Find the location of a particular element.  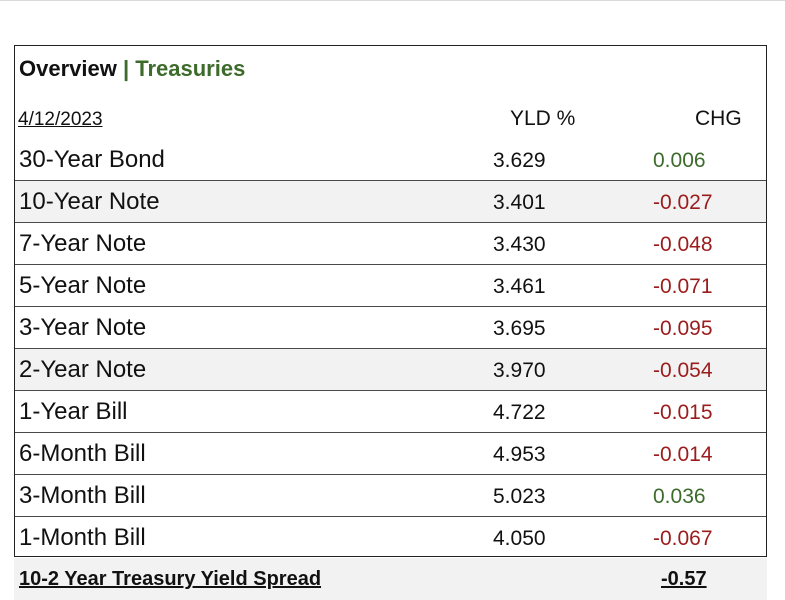

top-divider is located at coordinates (392, 0).